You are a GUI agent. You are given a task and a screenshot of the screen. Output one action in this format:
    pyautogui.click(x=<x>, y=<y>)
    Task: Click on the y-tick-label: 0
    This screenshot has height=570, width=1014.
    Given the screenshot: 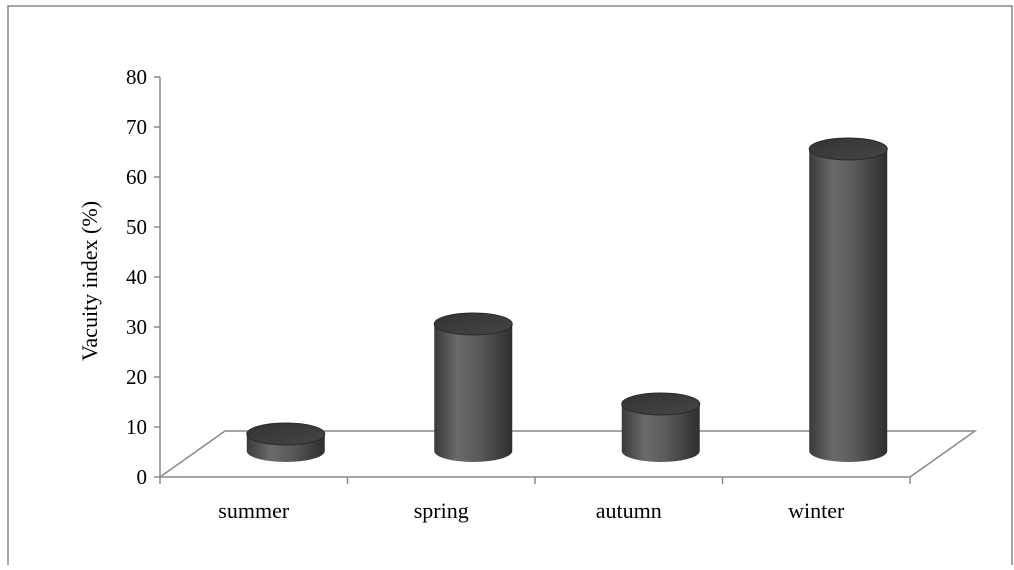 What is the action you would take?
    pyautogui.click(x=142, y=477)
    